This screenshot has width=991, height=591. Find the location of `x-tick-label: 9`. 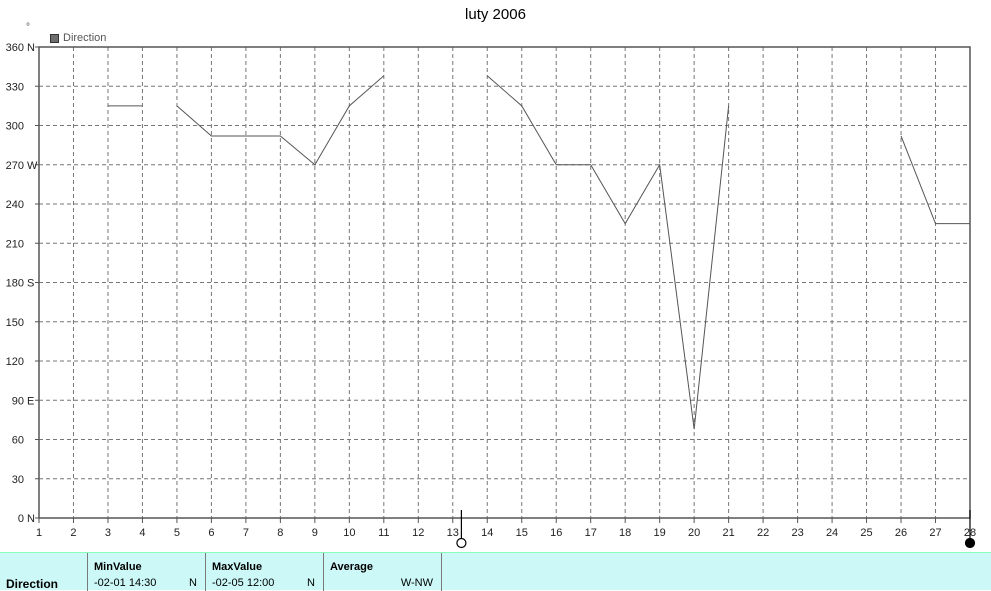

x-tick-label: 9 is located at coordinates (315, 533).